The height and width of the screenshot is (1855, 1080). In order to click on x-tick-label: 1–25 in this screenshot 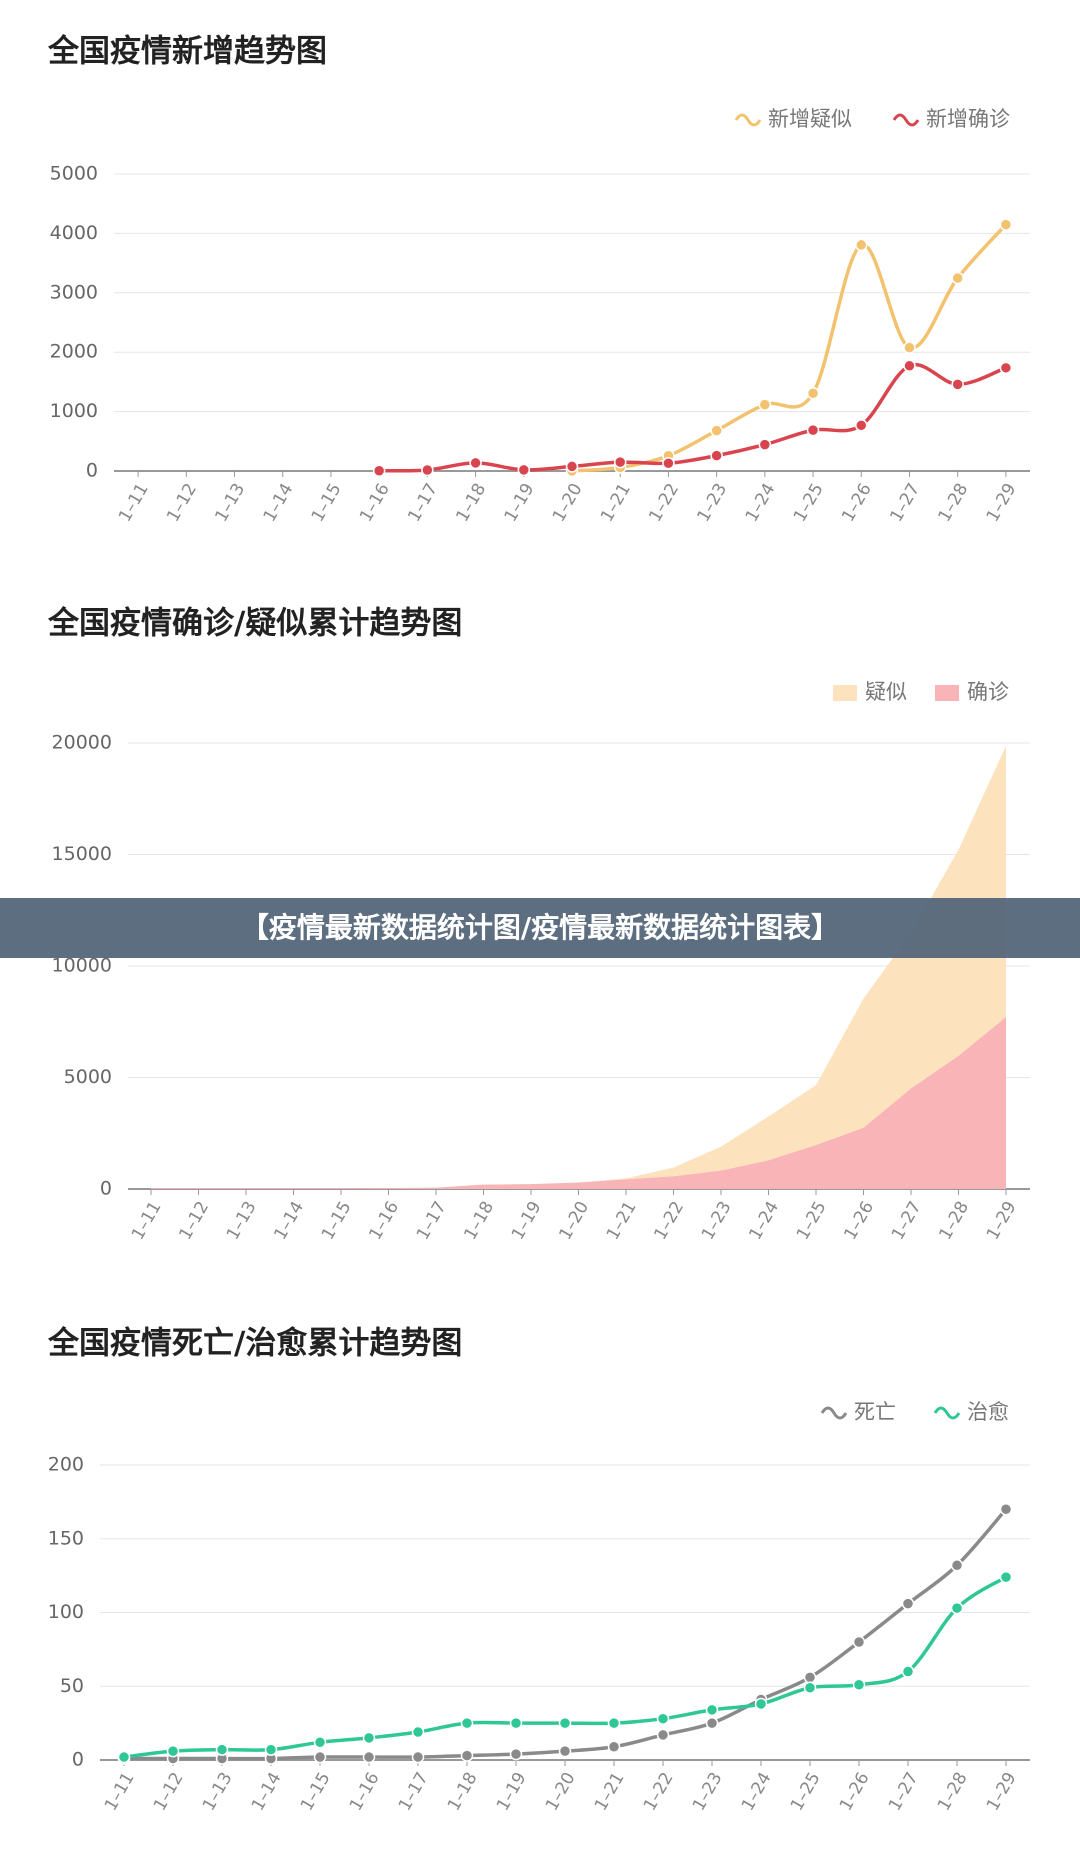, I will do `click(809, 502)`.